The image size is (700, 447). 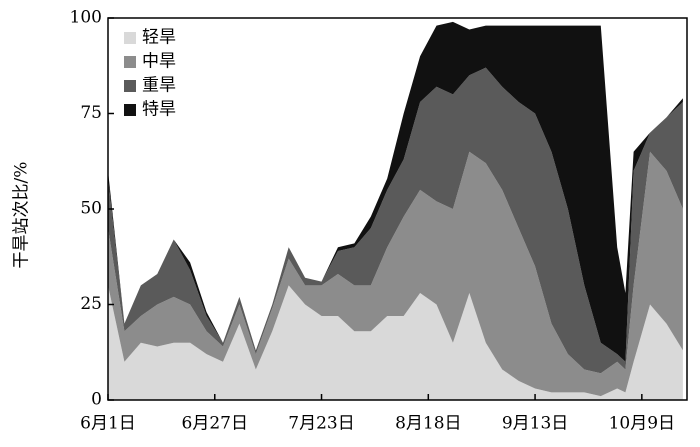 What do you see at coordinates (215, 424) in the screenshot?
I see `x-tick-label: 6月27日` at bounding box center [215, 424].